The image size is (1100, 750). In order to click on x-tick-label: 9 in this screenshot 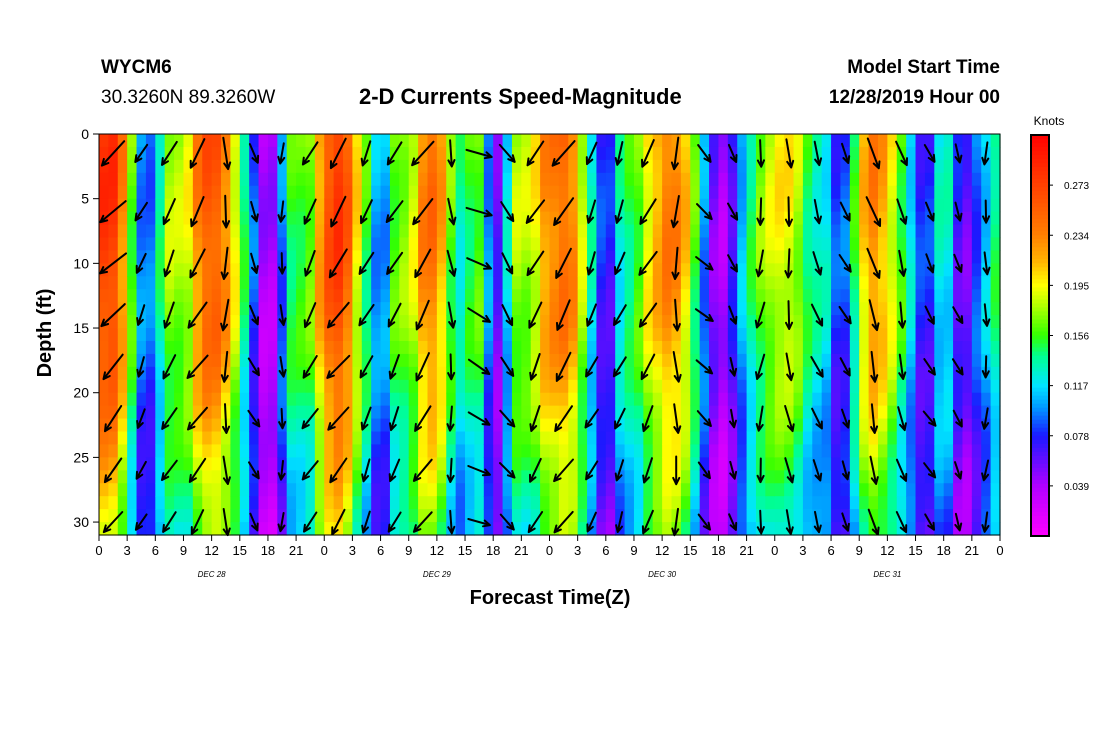, I will do `click(859, 550)`.